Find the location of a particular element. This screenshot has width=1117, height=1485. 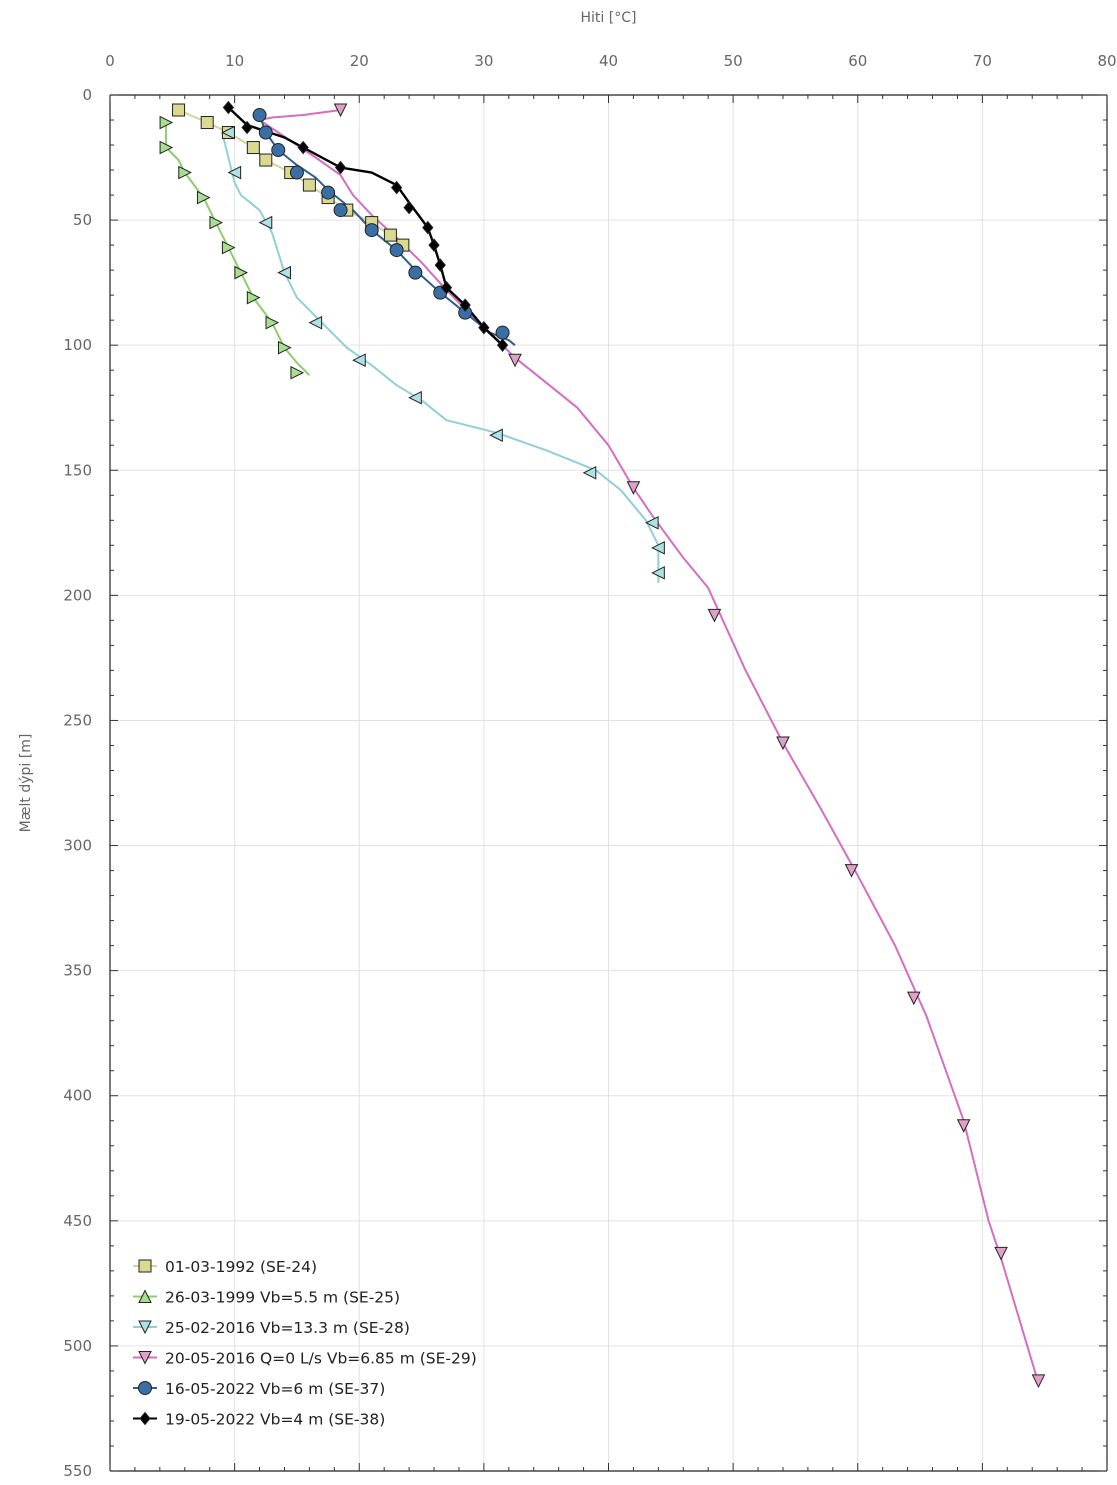

x-tick-label: 60 is located at coordinates (857, 61).